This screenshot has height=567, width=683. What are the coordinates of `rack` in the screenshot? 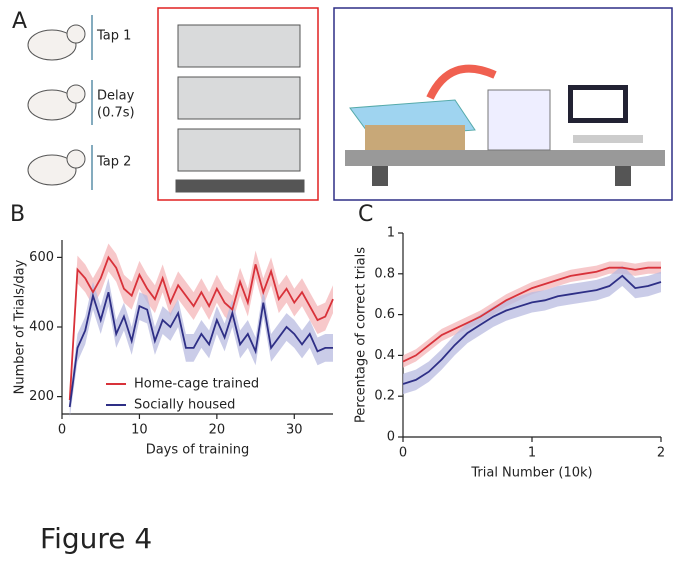 It's located at (240, 108).